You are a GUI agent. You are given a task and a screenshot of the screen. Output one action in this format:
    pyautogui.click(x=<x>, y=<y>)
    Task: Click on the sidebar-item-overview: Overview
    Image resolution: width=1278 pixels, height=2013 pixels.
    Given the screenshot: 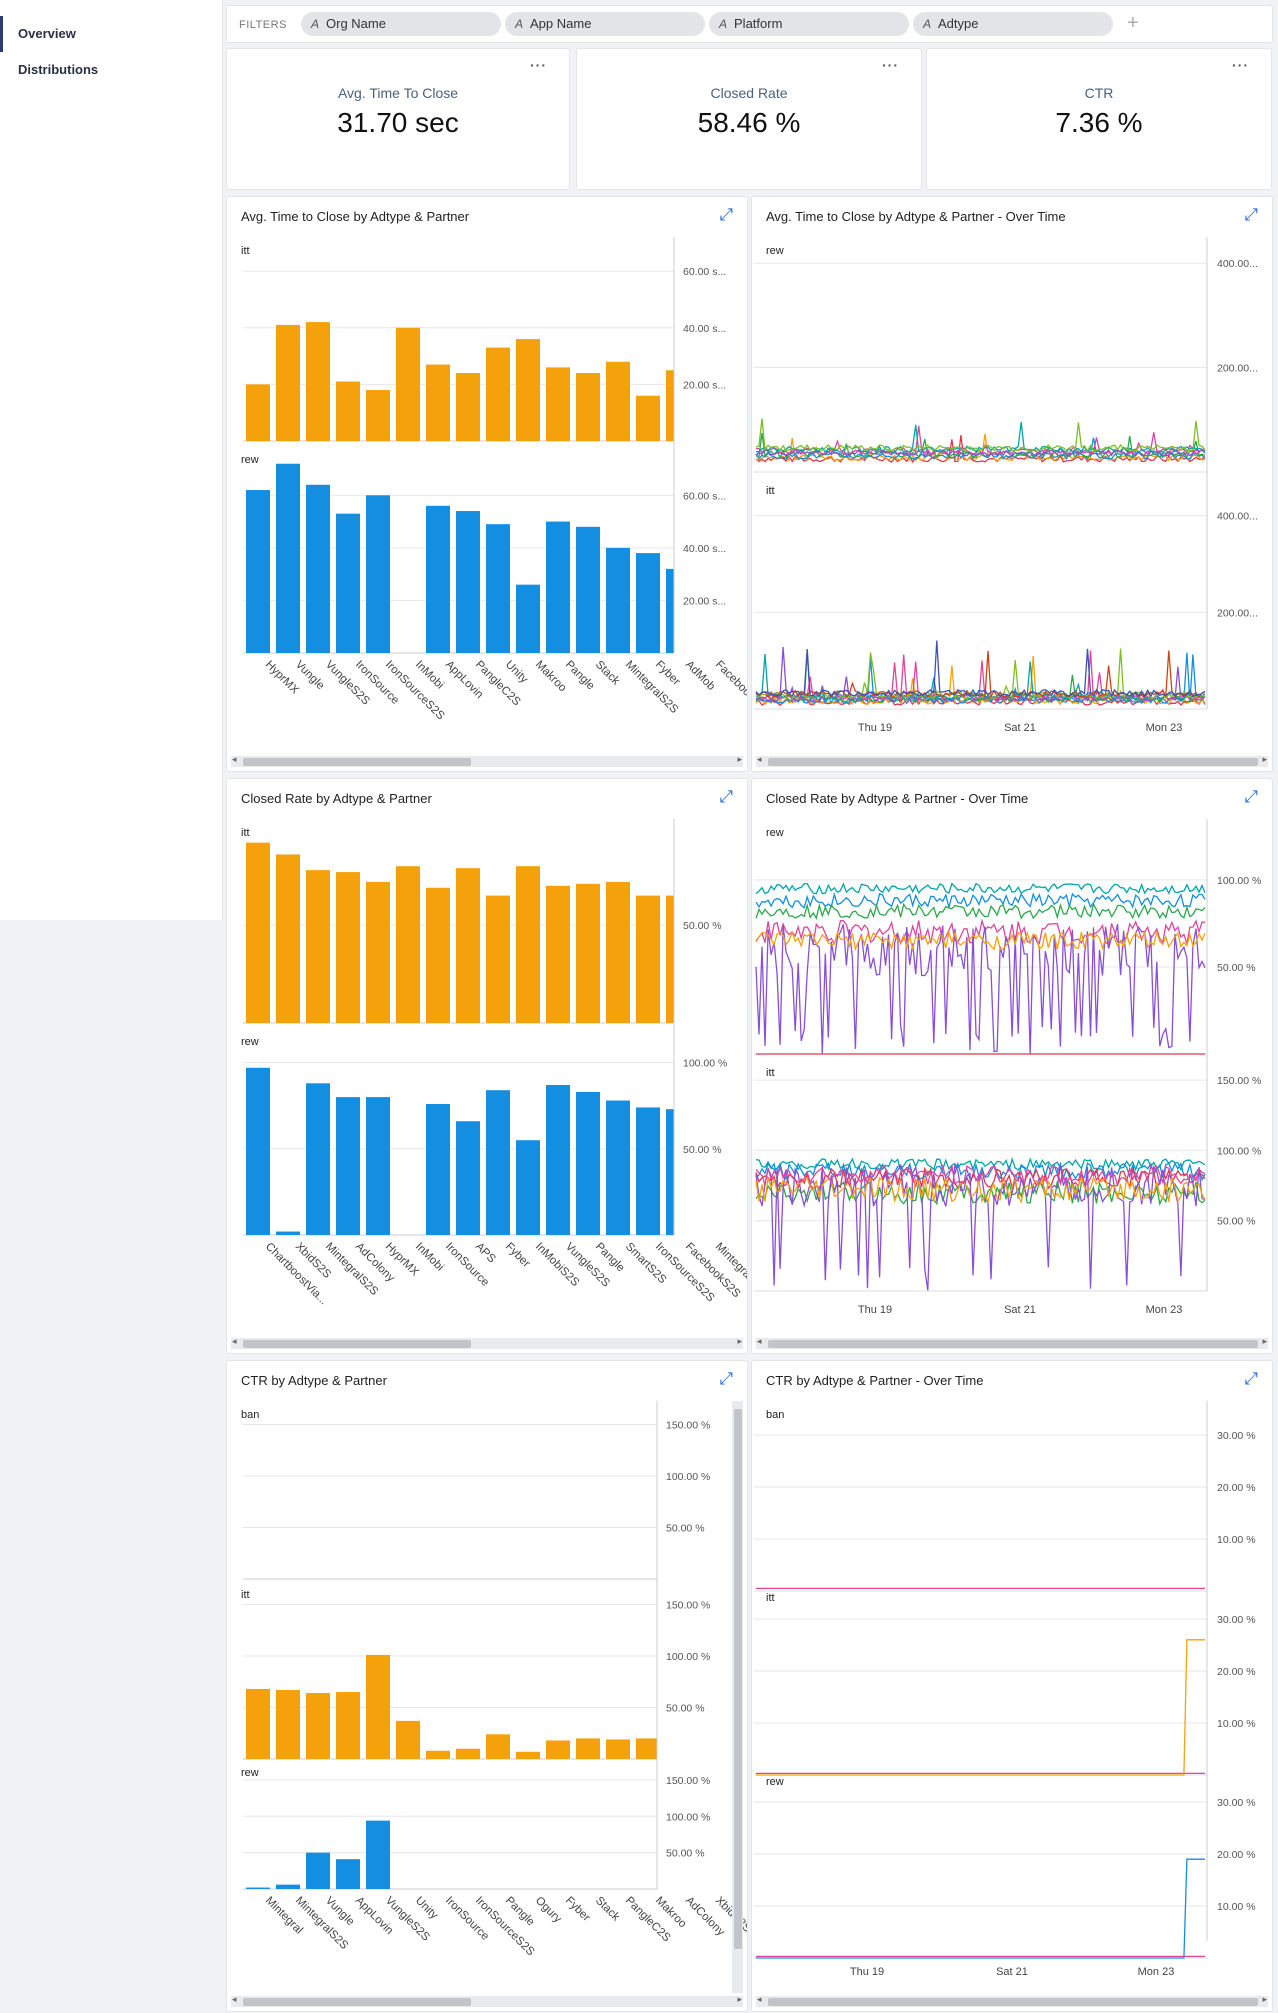 What is the action you would take?
    pyautogui.click(x=111, y=34)
    